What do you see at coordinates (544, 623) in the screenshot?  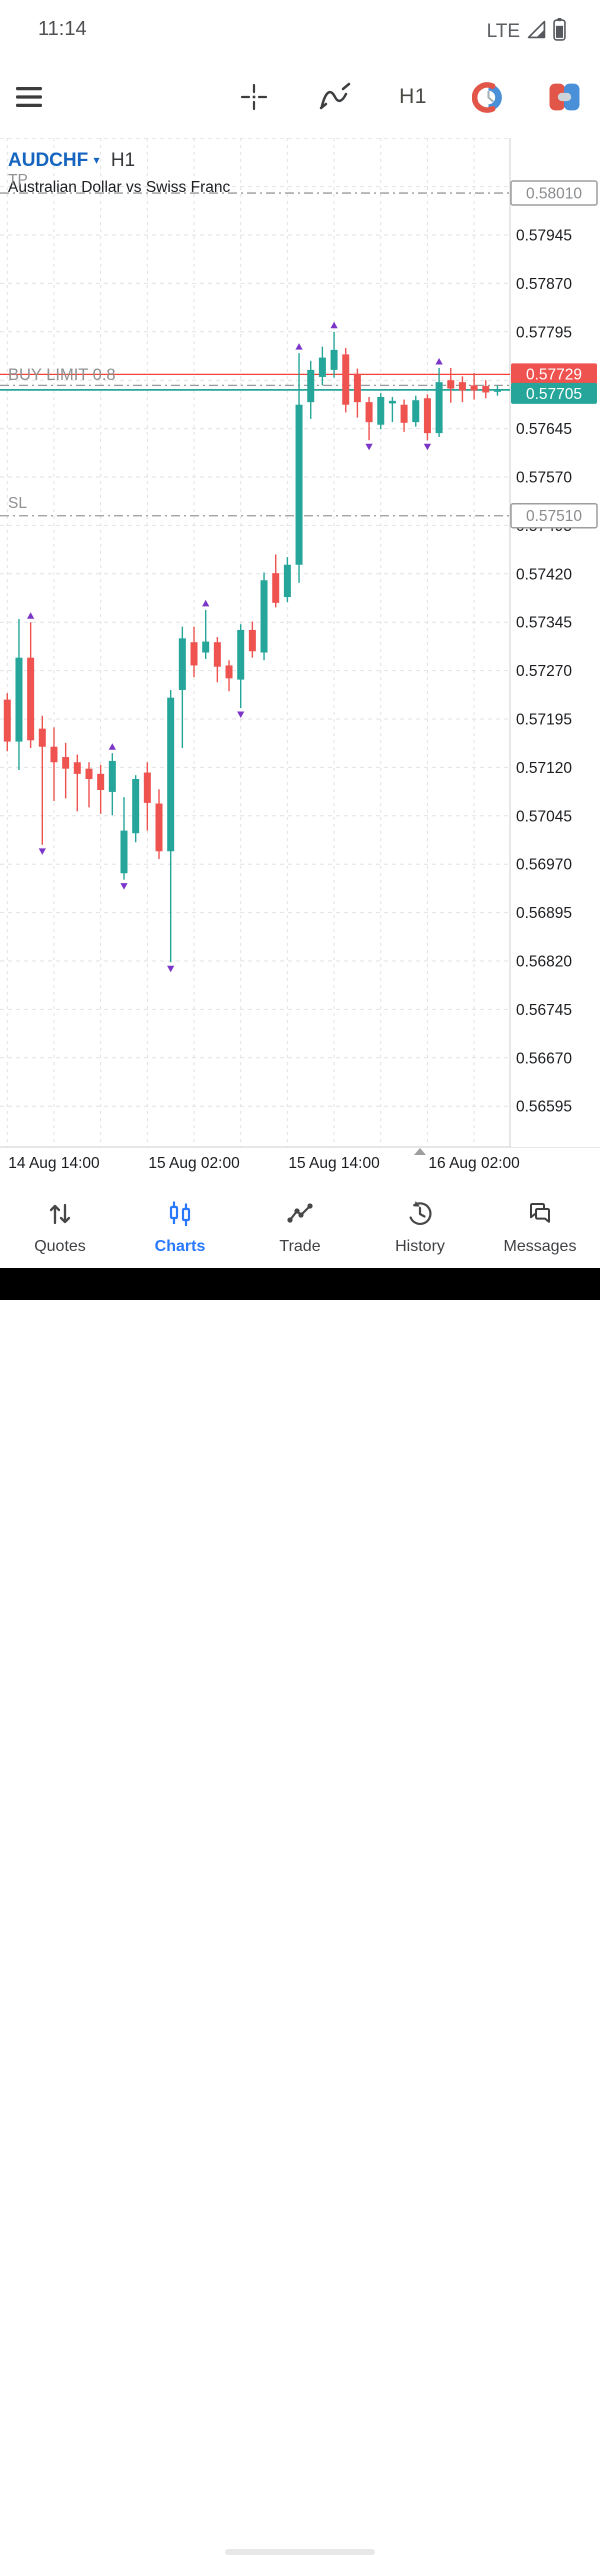 I see `price-tick-label: 0.57345` at bounding box center [544, 623].